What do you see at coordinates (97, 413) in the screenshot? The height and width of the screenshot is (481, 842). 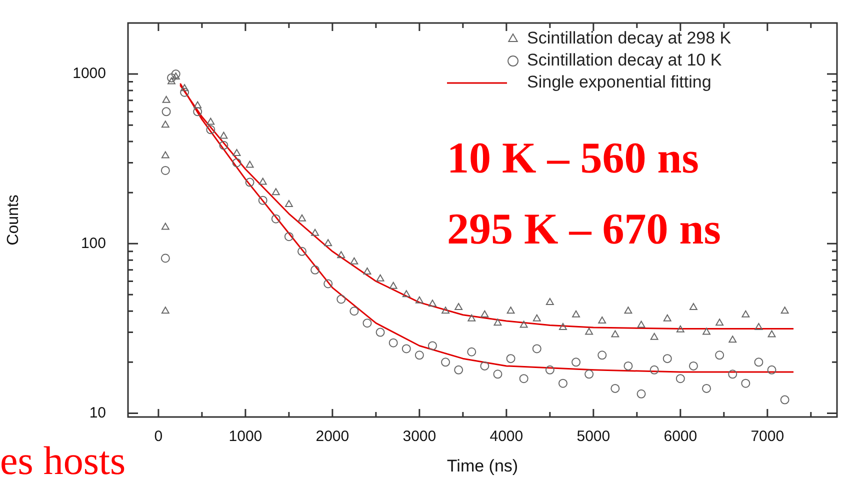 I see `y-tick-label: 10` at bounding box center [97, 413].